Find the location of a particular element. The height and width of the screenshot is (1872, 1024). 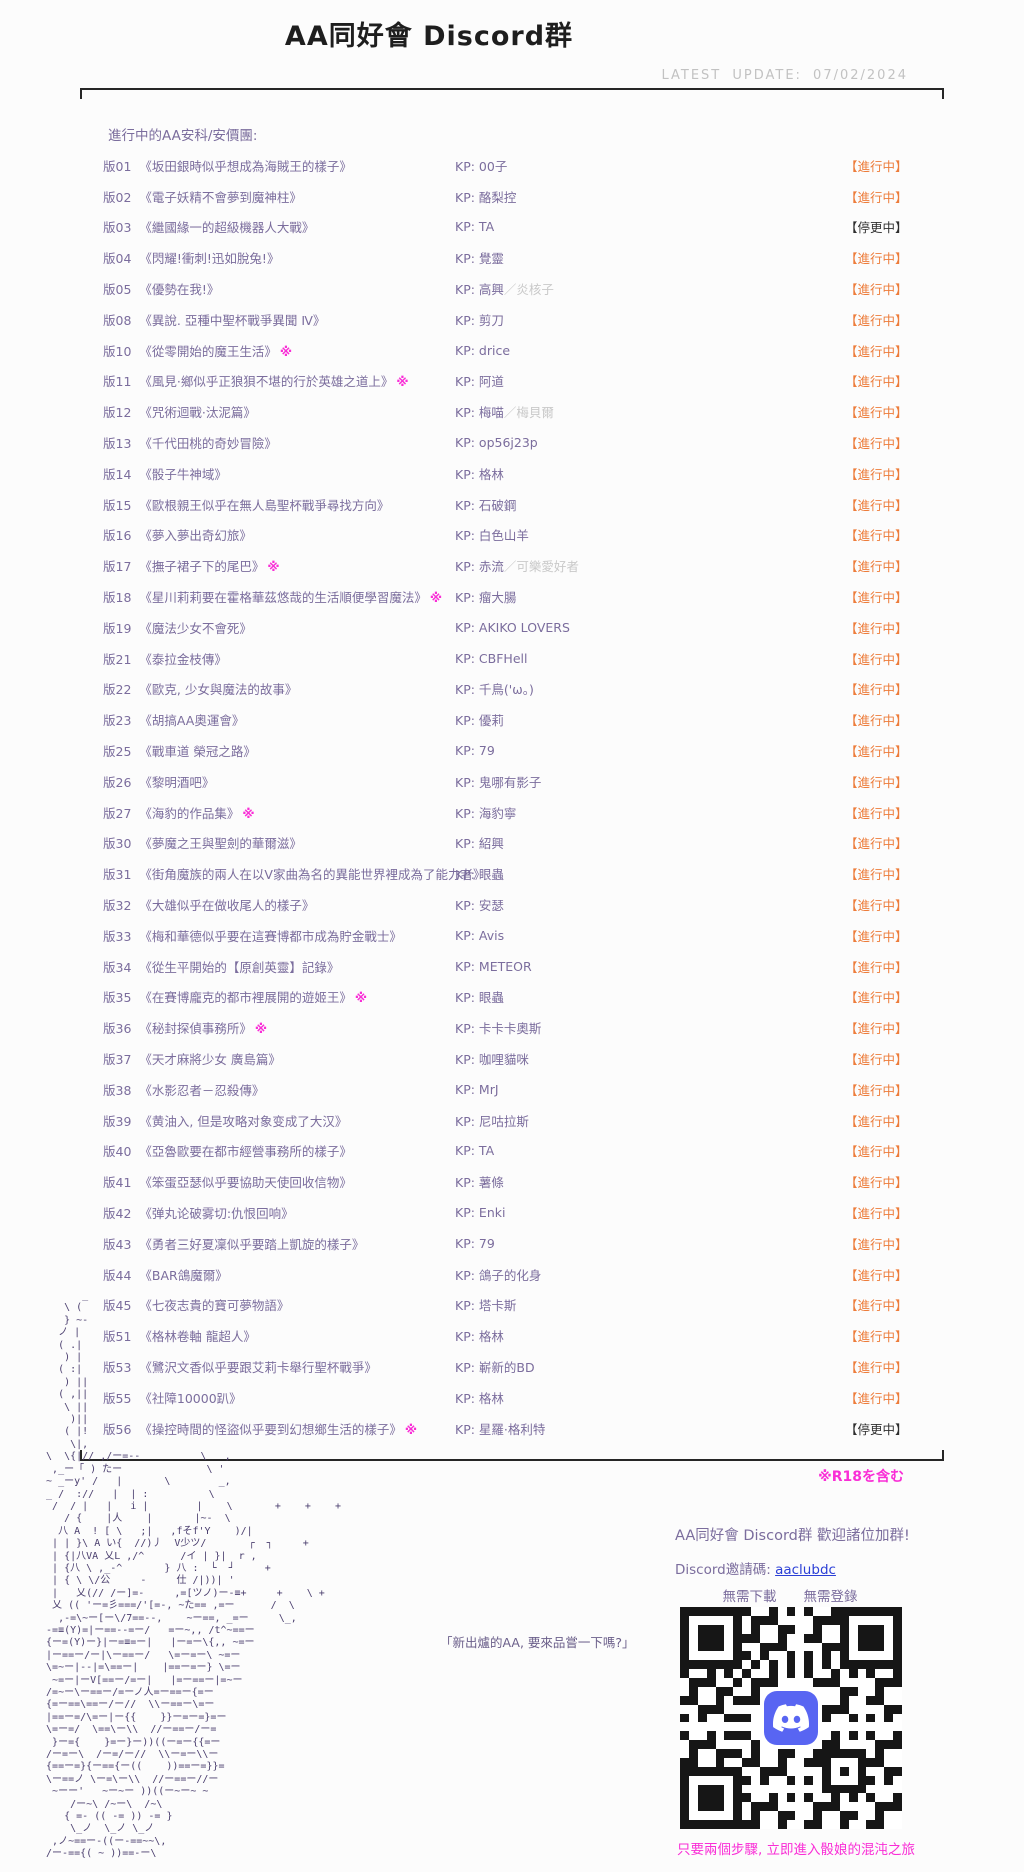

row-kp: KP: 咖哩貓咪 is located at coordinates (650, 1058).